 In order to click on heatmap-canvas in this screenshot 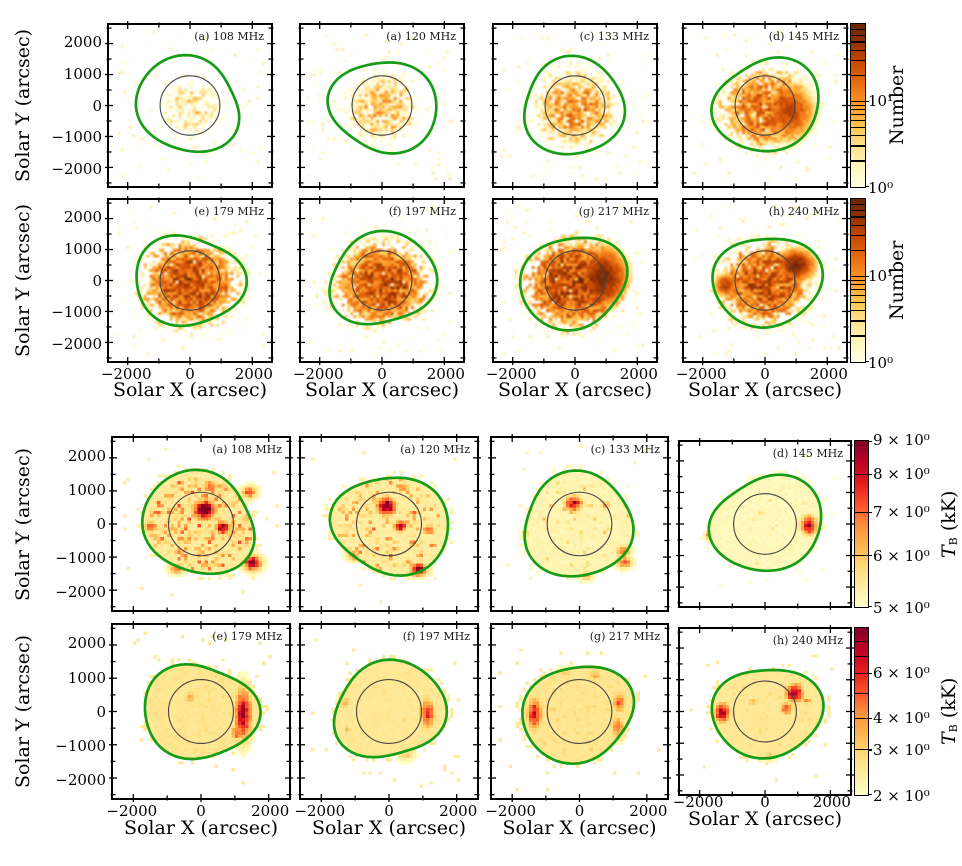, I will do `click(575, 105)`.